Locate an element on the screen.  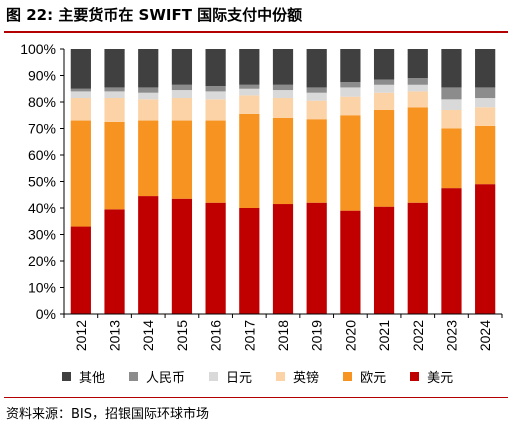
x-tick-label: 2023 is located at coordinates (451, 335).